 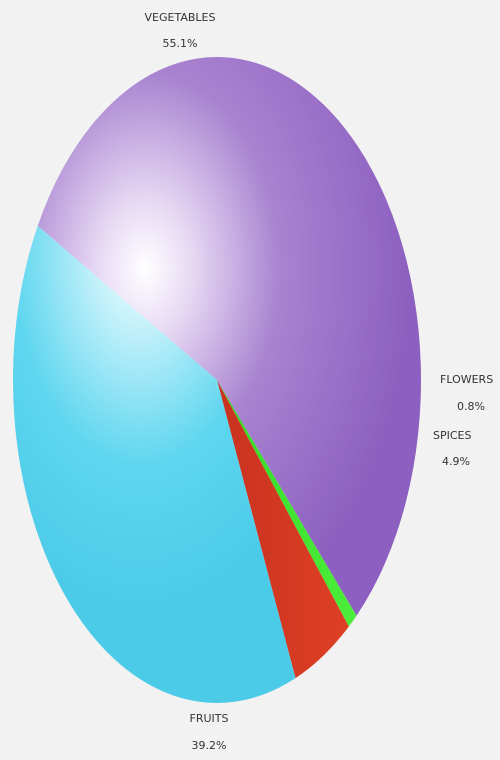 What do you see at coordinates (466, 379) in the screenshot?
I see `label-flowers: FLOWERS` at bounding box center [466, 379].